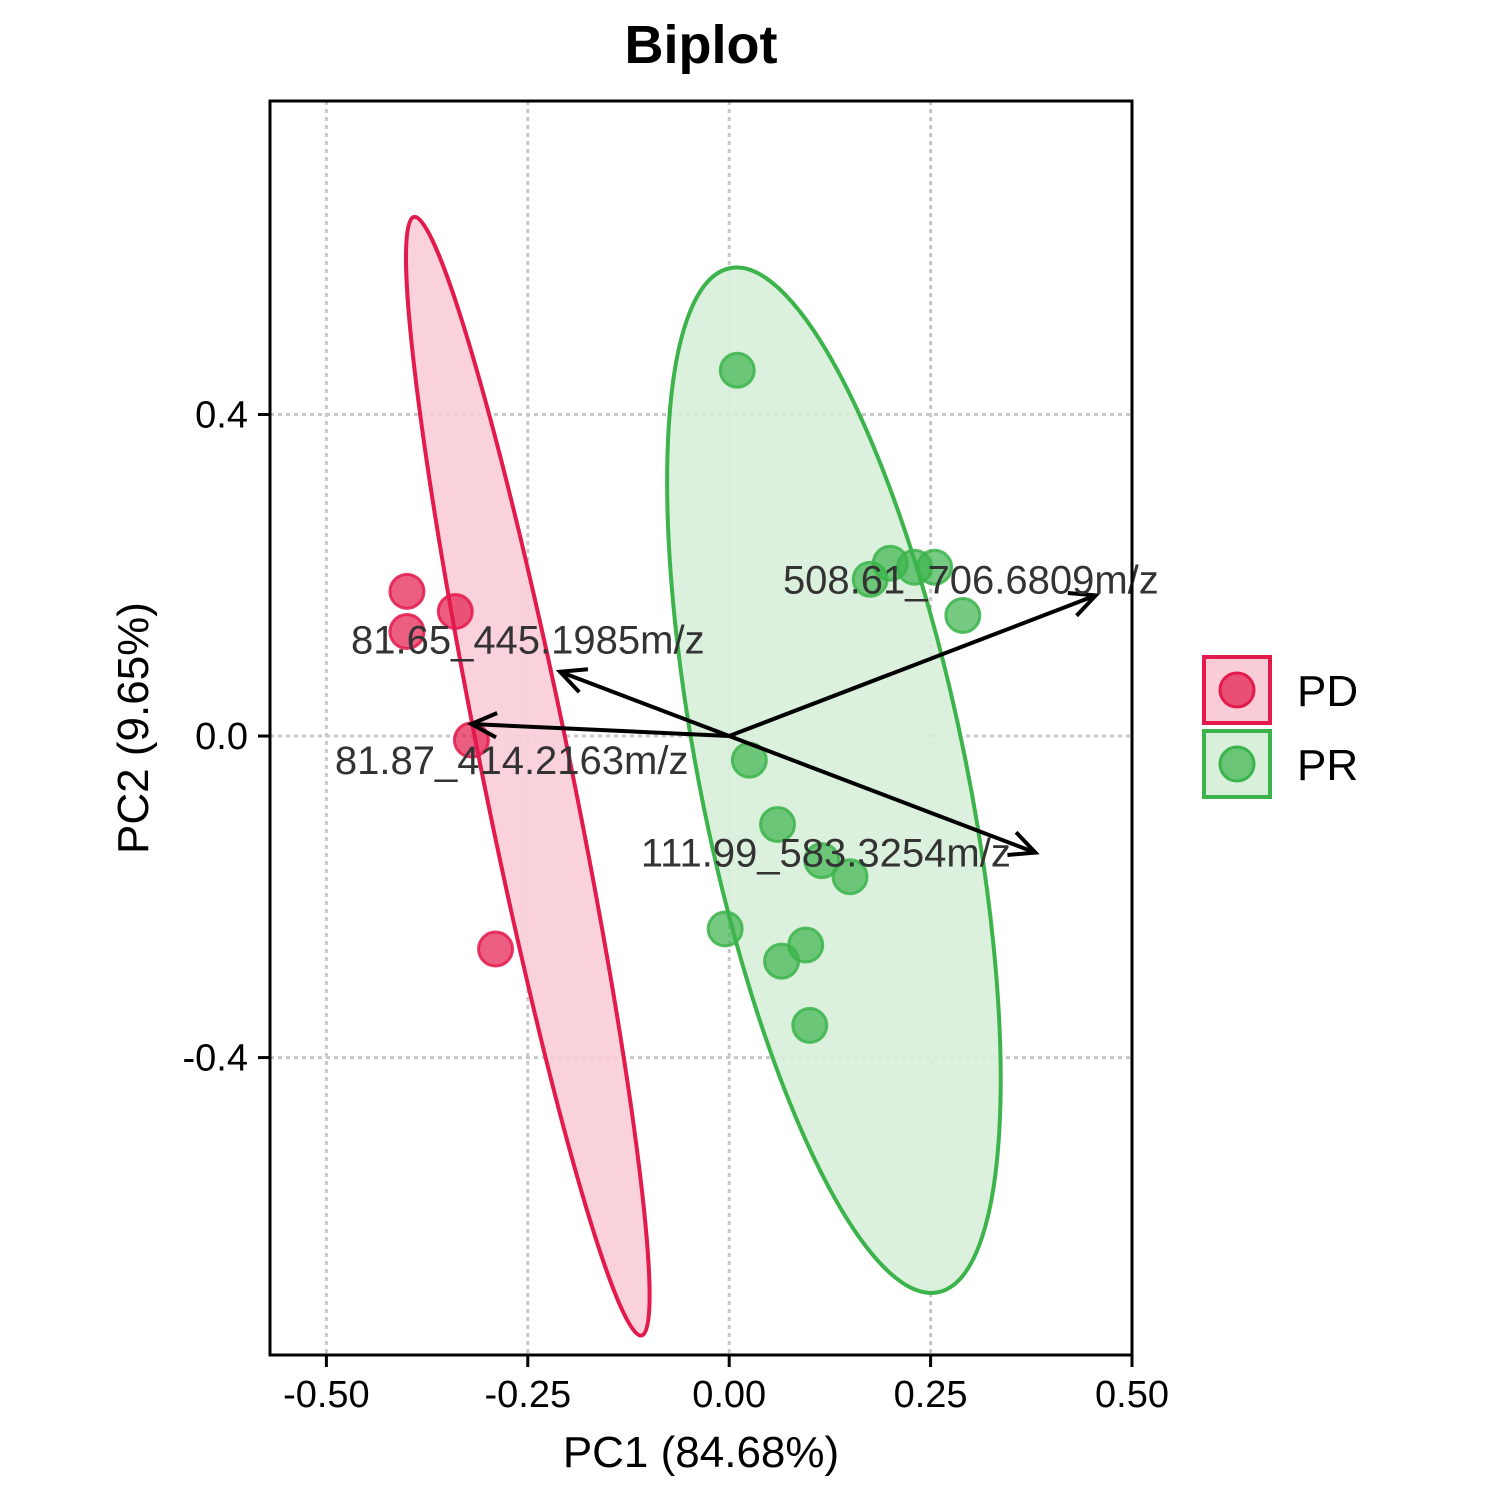  What do you see at coordinates (215, 1059) in the screenshot?
I see `y-tick-label: -0.4` at bounding box center [215, 1059].